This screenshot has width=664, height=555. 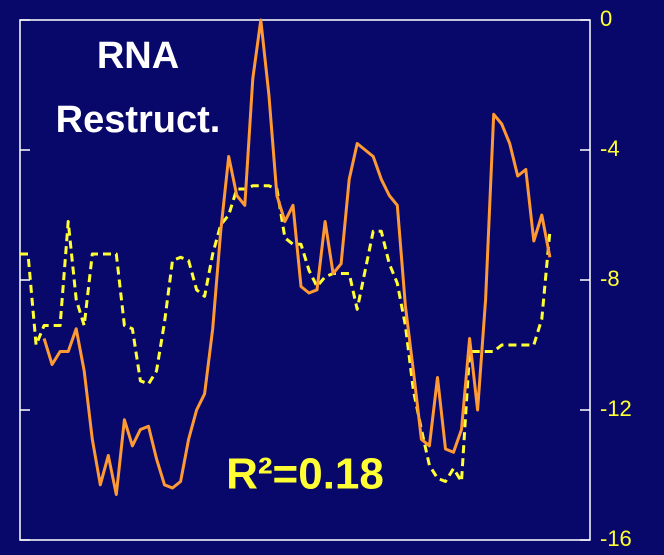 What do you see at coordinates (138, 120) in the screenshot?
I see `annotation: Restruct.` at bounding box center [138, 120].